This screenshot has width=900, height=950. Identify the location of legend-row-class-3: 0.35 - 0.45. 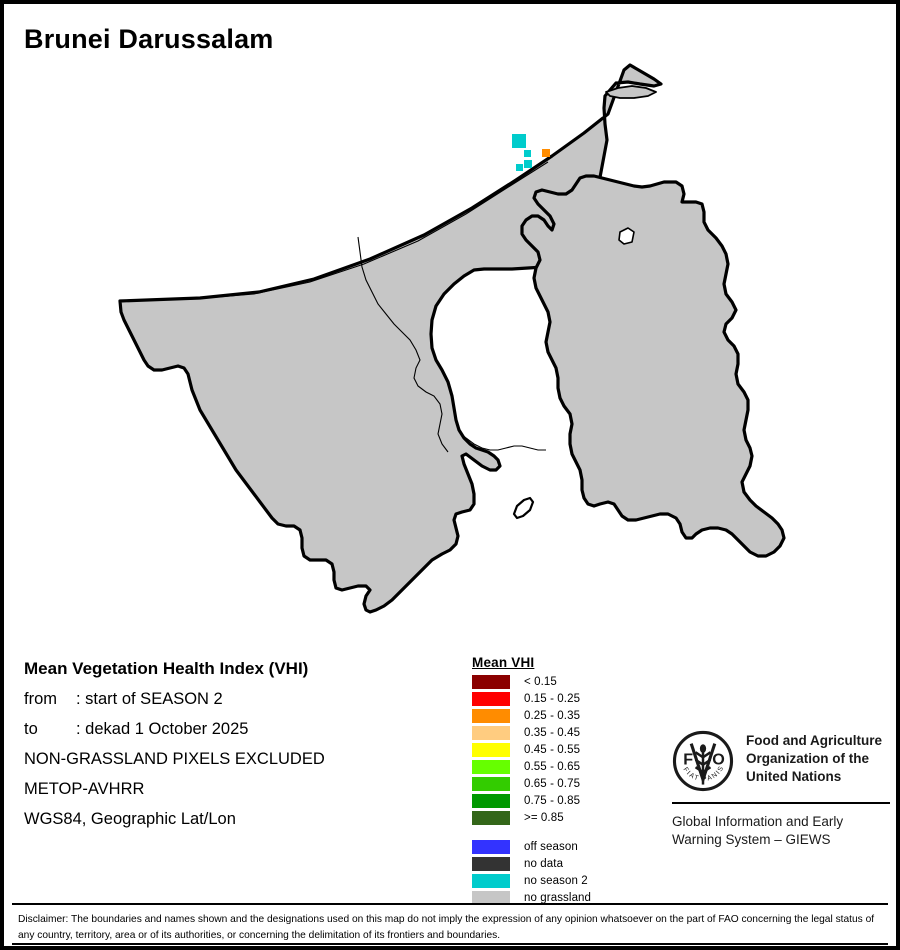
(531, 733).